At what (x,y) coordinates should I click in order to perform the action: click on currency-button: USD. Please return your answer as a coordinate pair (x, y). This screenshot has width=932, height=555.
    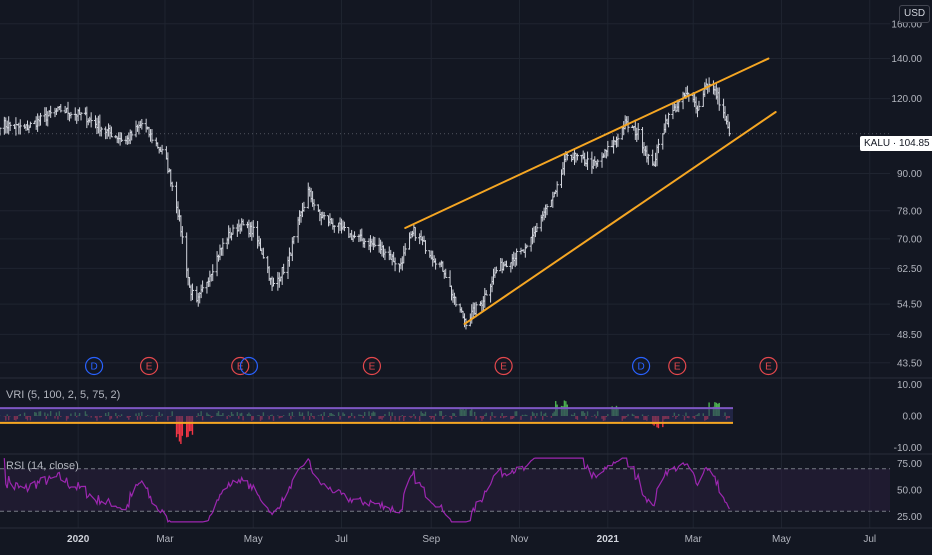
    Looking at the image, I should click on (915, 14).